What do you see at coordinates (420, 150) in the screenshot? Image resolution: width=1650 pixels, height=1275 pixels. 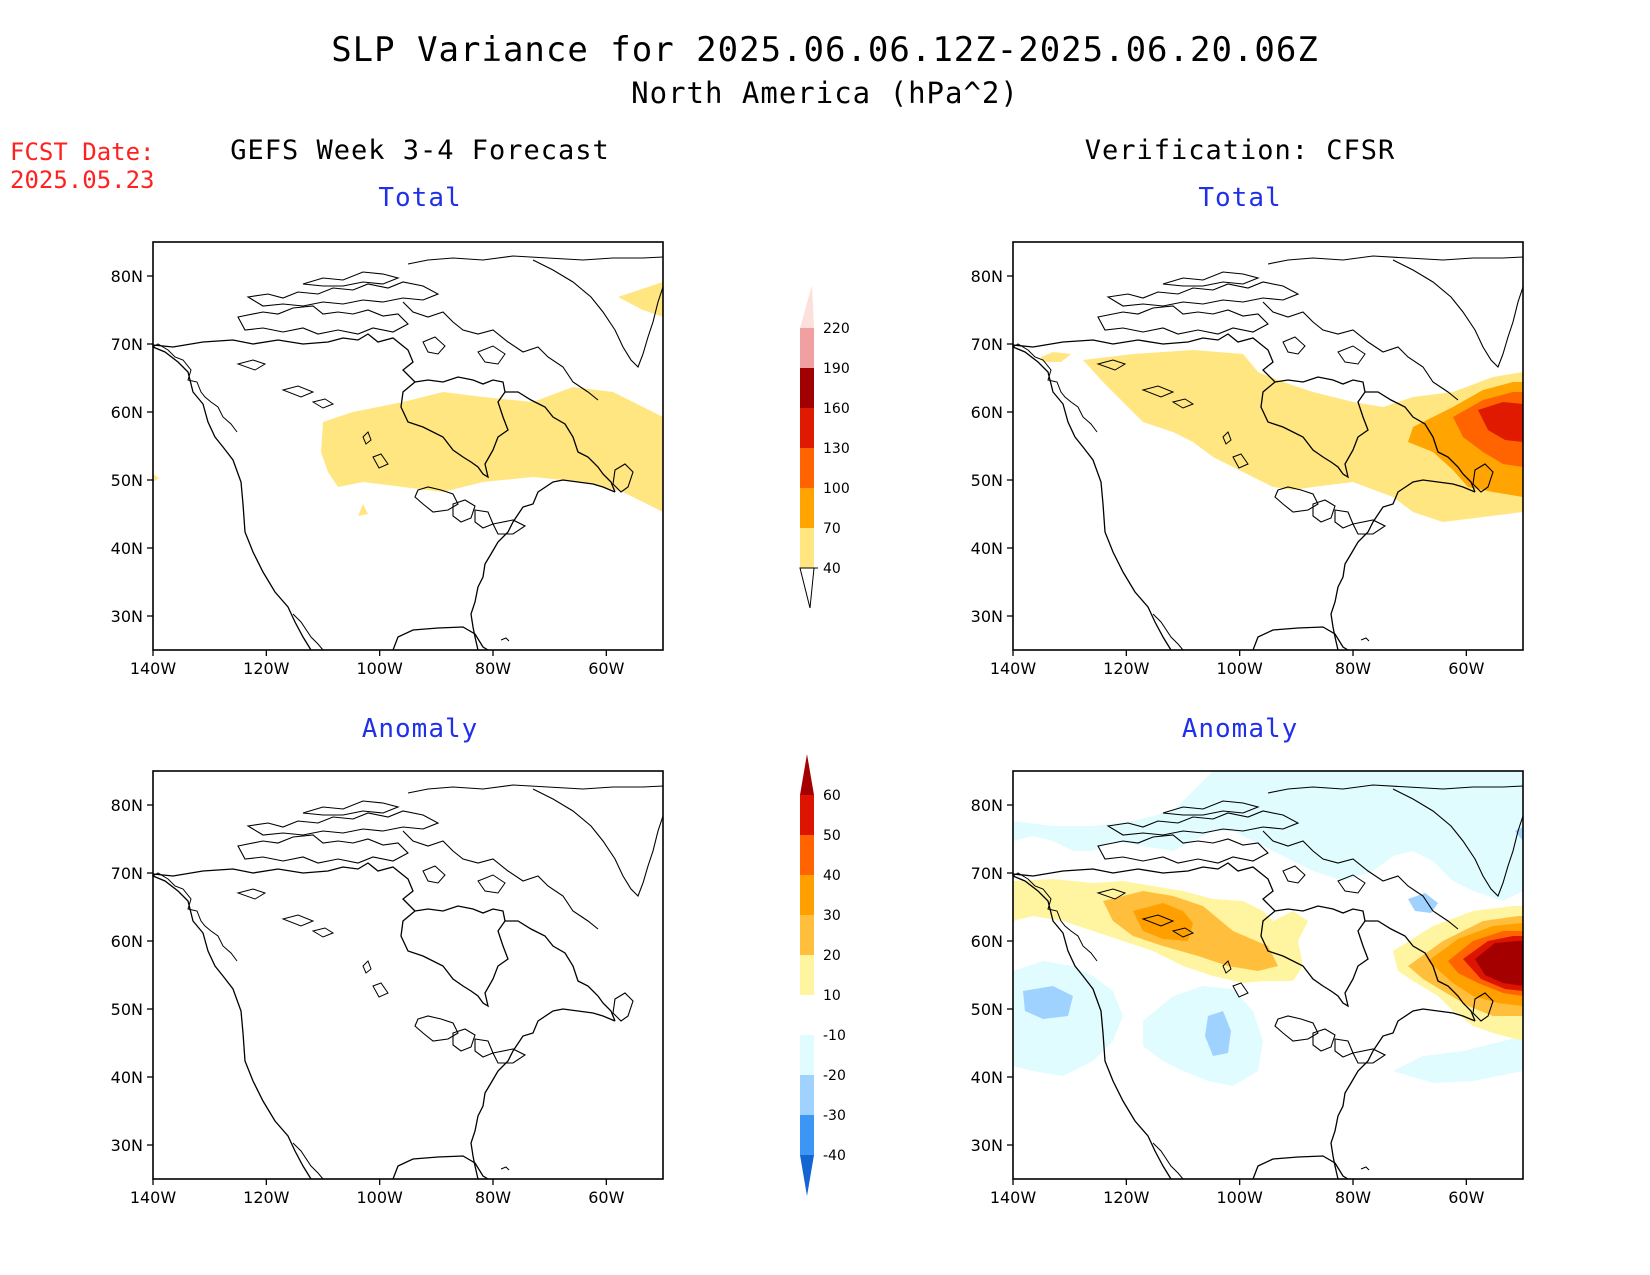 I see `column-header-gefs: GEFS Week 3-4 Forecast` at bounding box center [420, 150].